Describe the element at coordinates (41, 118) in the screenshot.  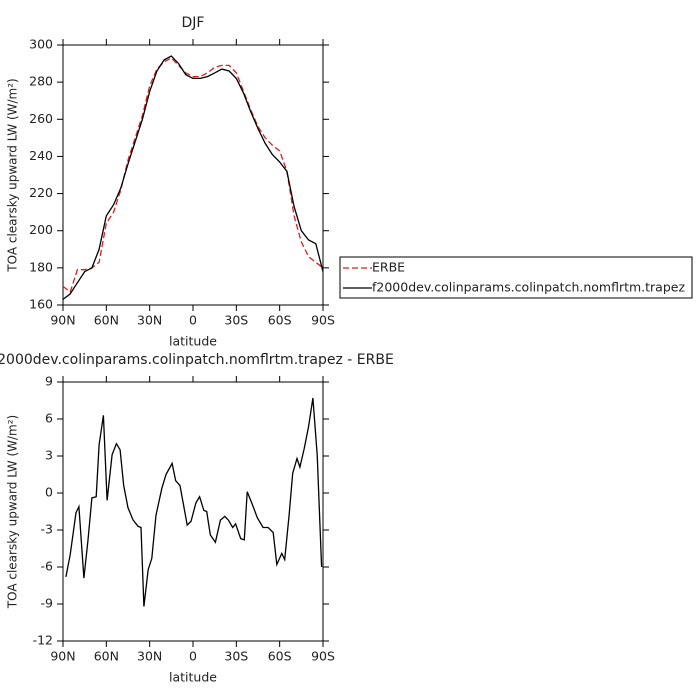
I see `y-tick-label: 260` at that location.